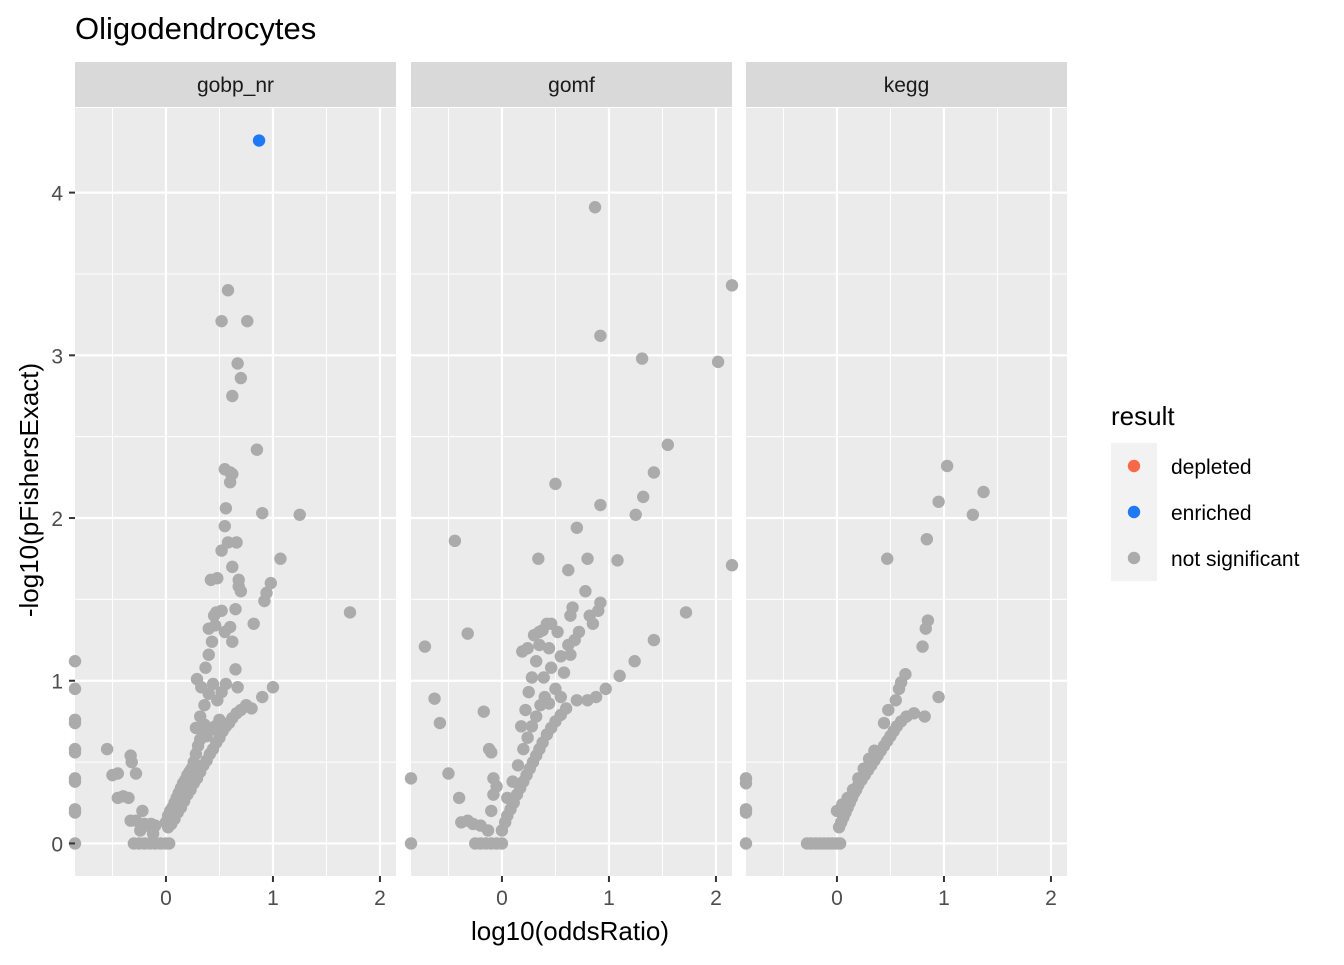 This screenshot has width=1344, height=965. I want to click on legend-title: result, so click(1143, 416).